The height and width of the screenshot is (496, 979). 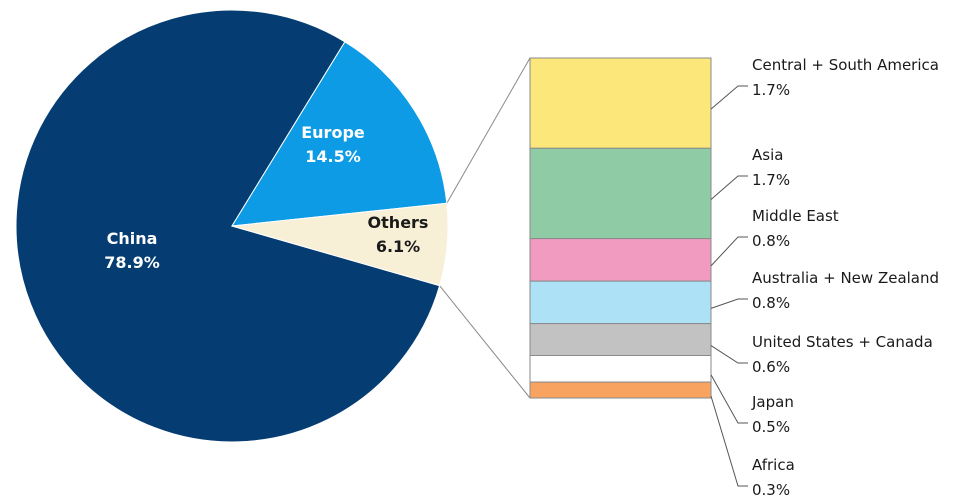 I want to click on leader-line-asia, so click(x=729, y=187).